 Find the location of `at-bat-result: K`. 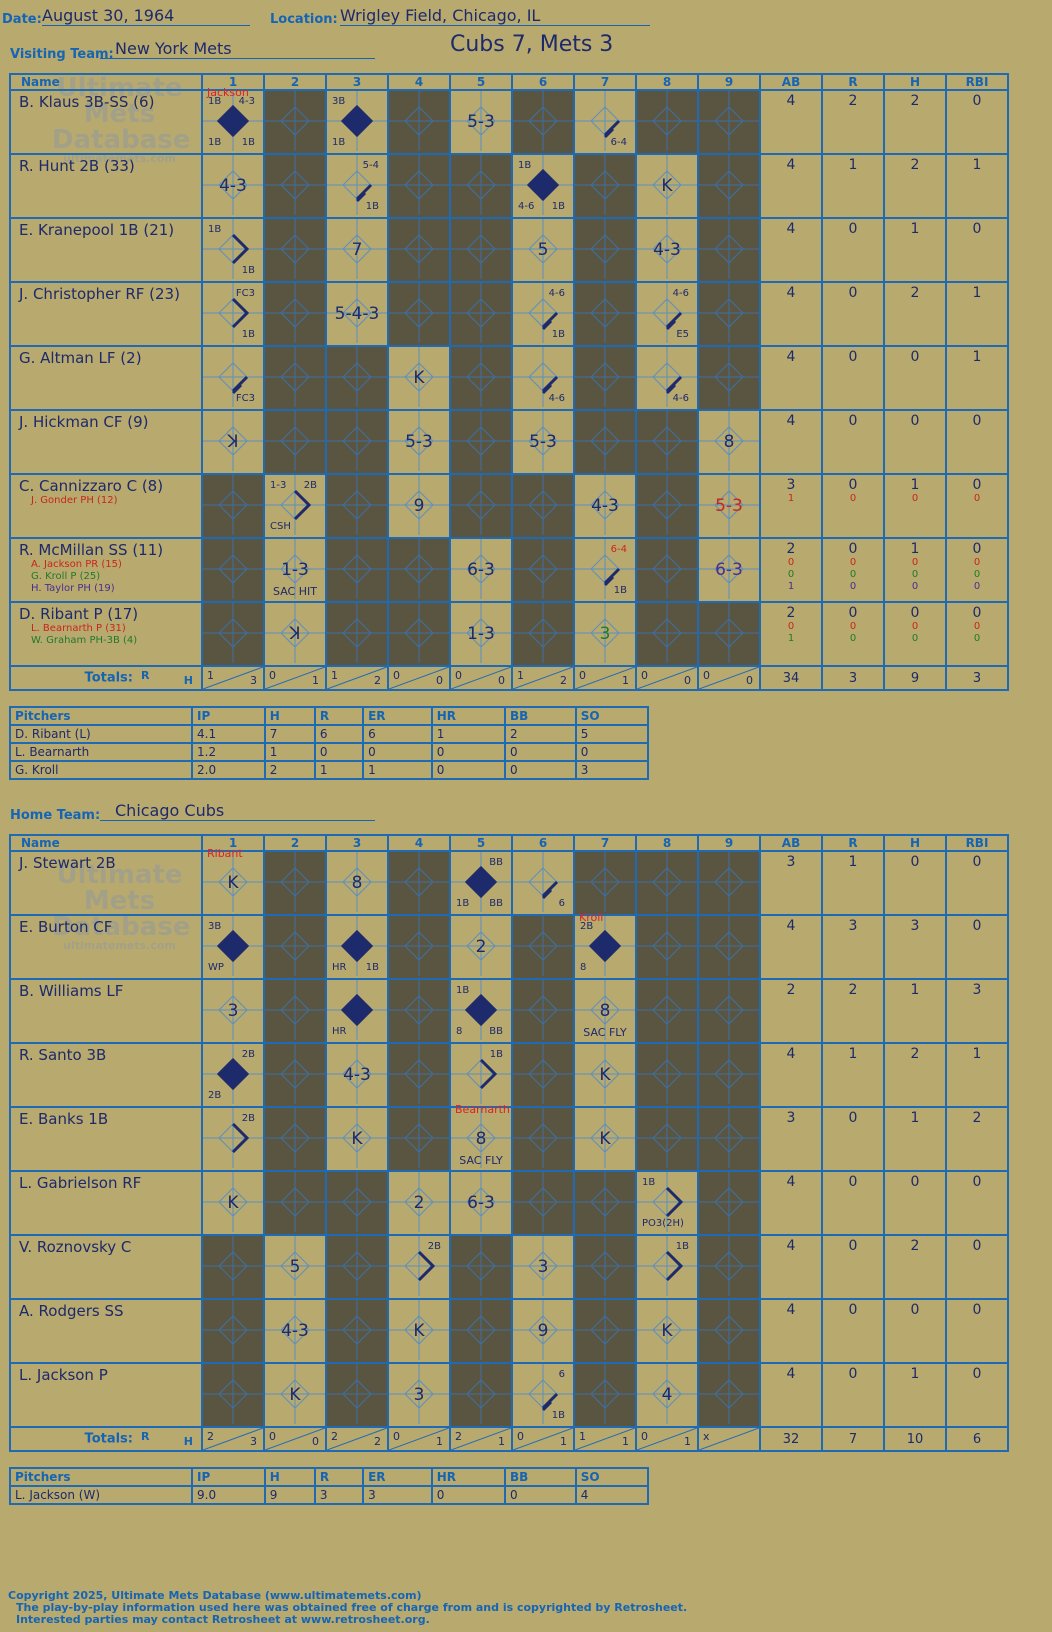

at-bat-result: K is located at coordinates (605, 1139).